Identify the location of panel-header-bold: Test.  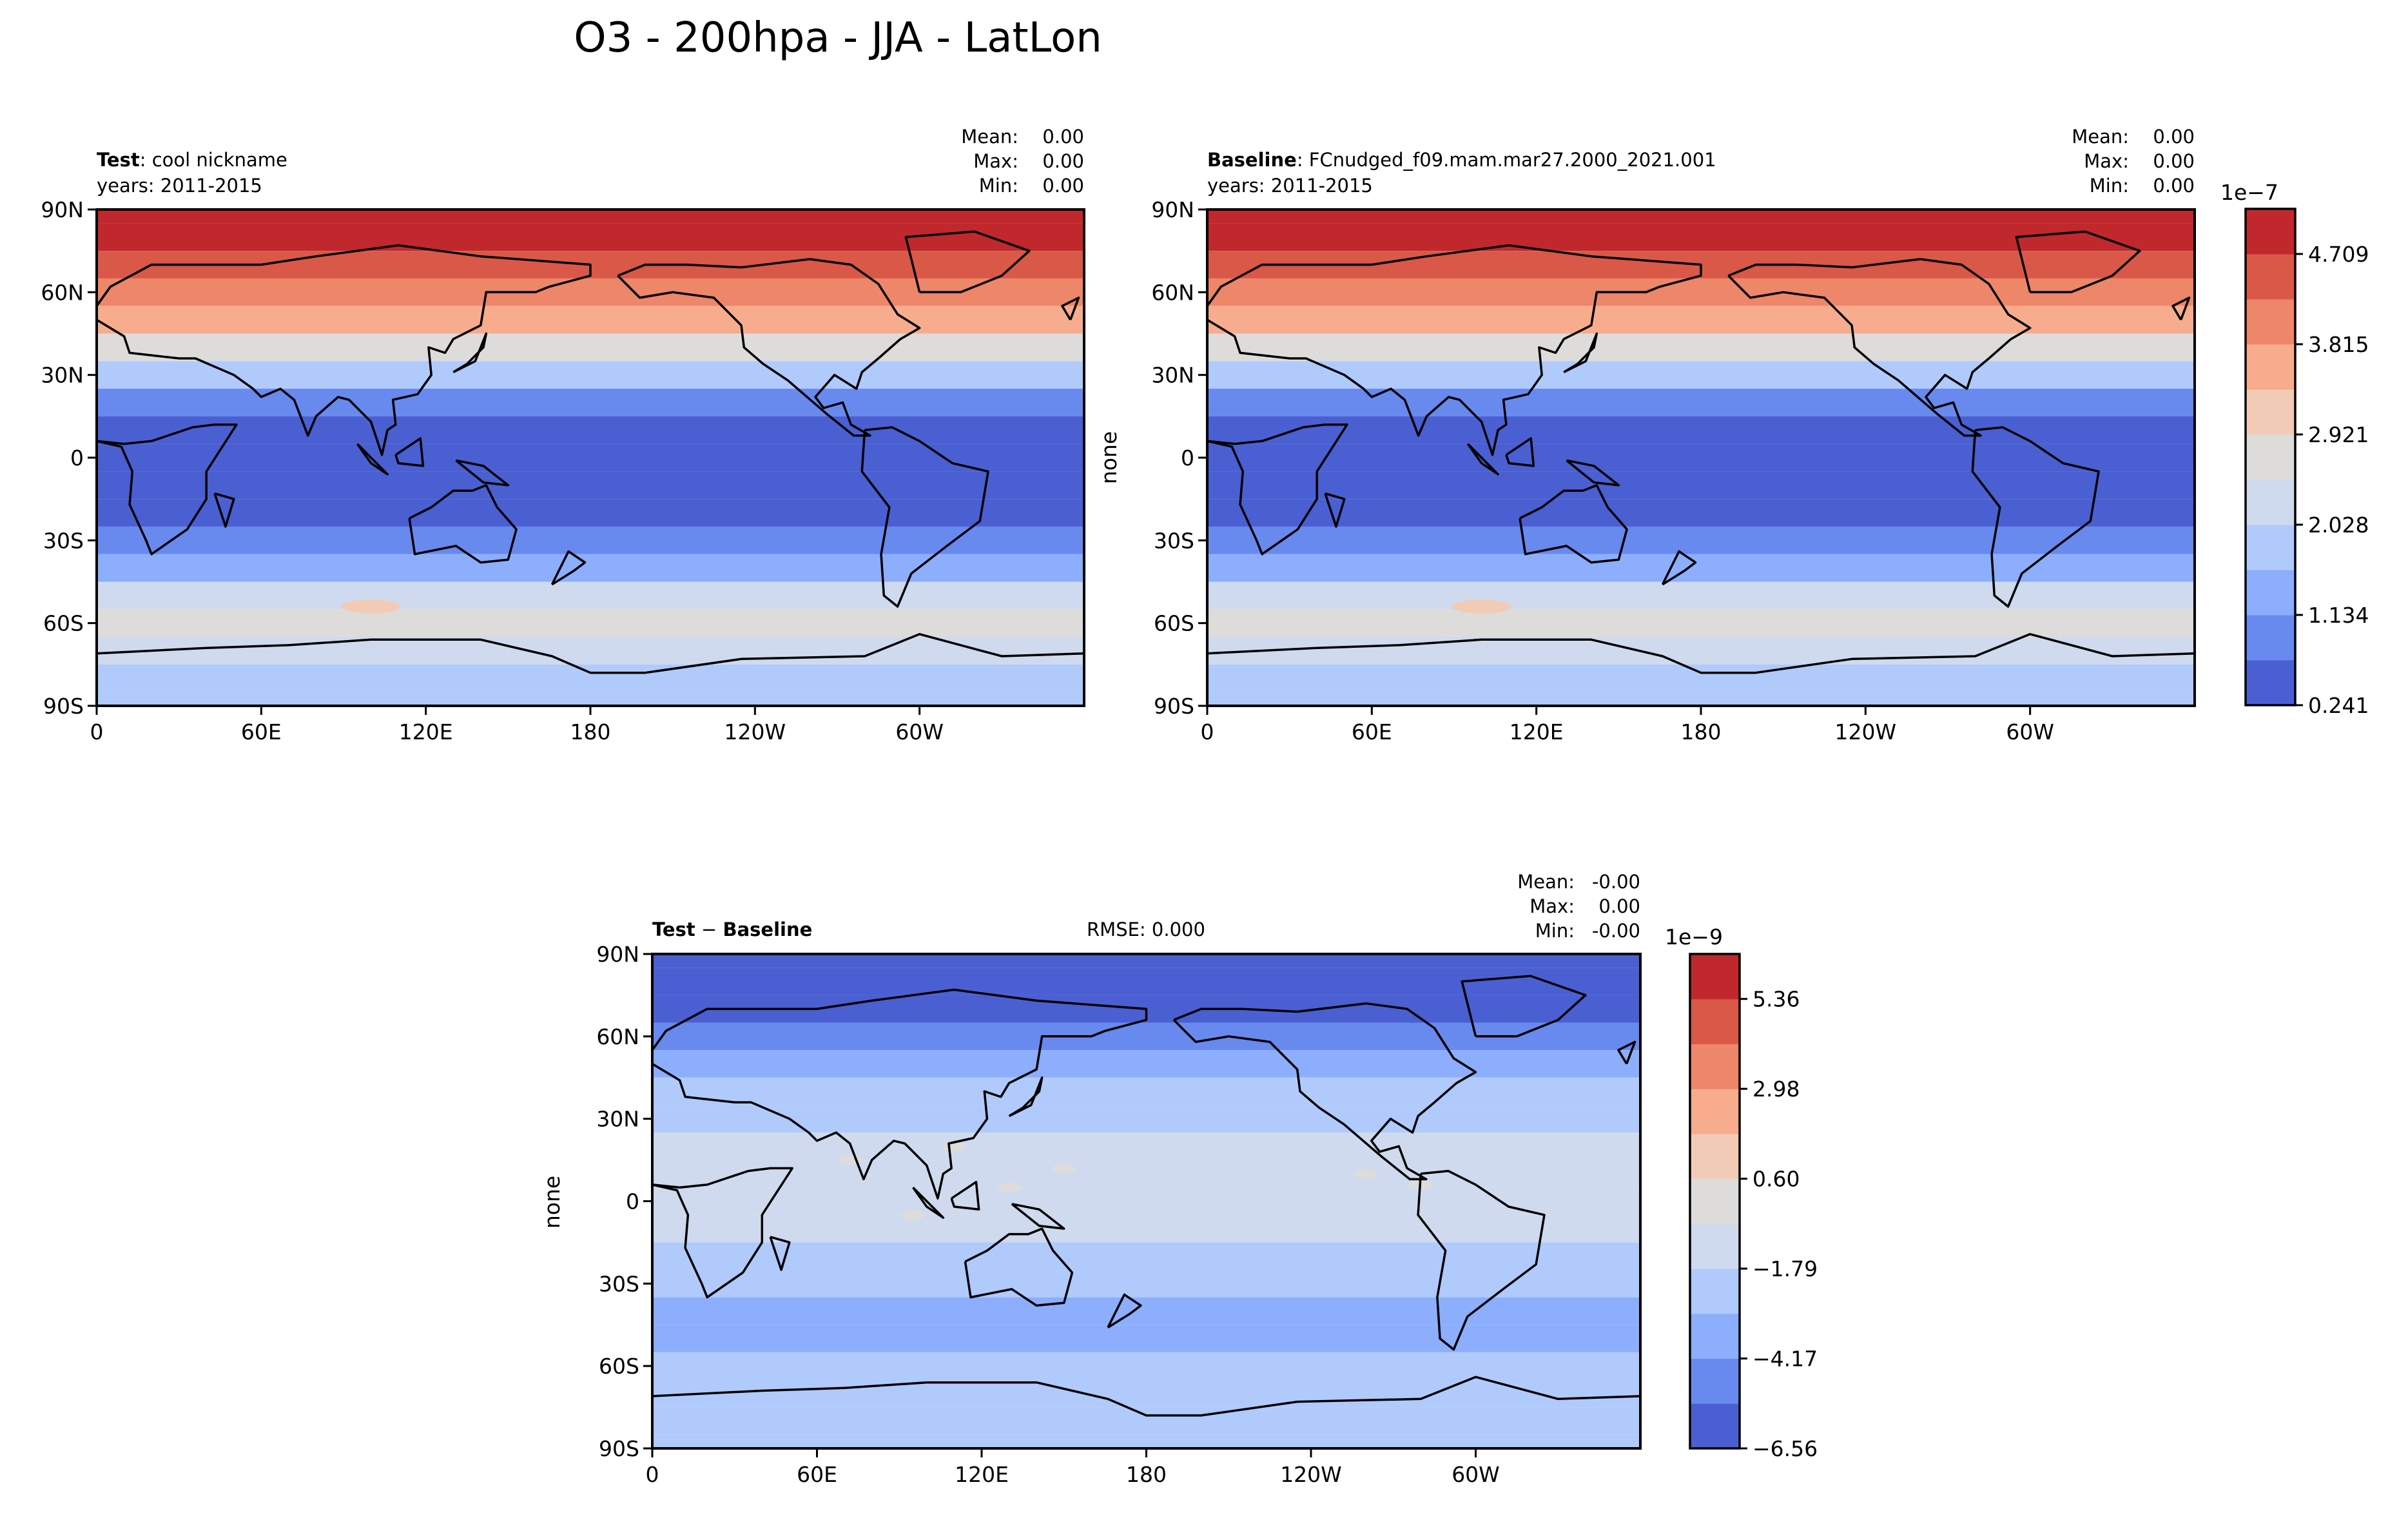
(118, 160).